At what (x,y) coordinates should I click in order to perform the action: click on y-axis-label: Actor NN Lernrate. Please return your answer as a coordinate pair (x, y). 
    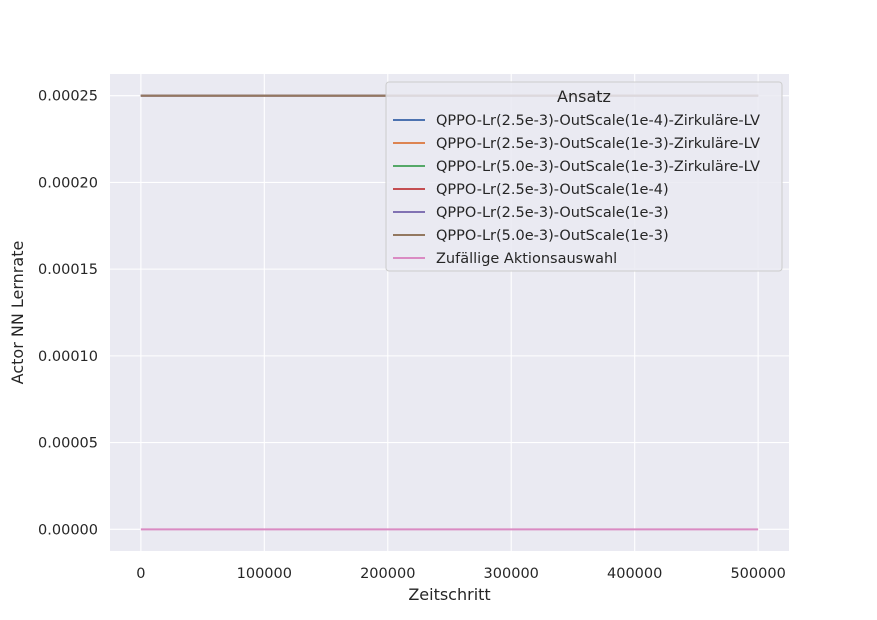
    Looking at the image, I should click on (17, 313).